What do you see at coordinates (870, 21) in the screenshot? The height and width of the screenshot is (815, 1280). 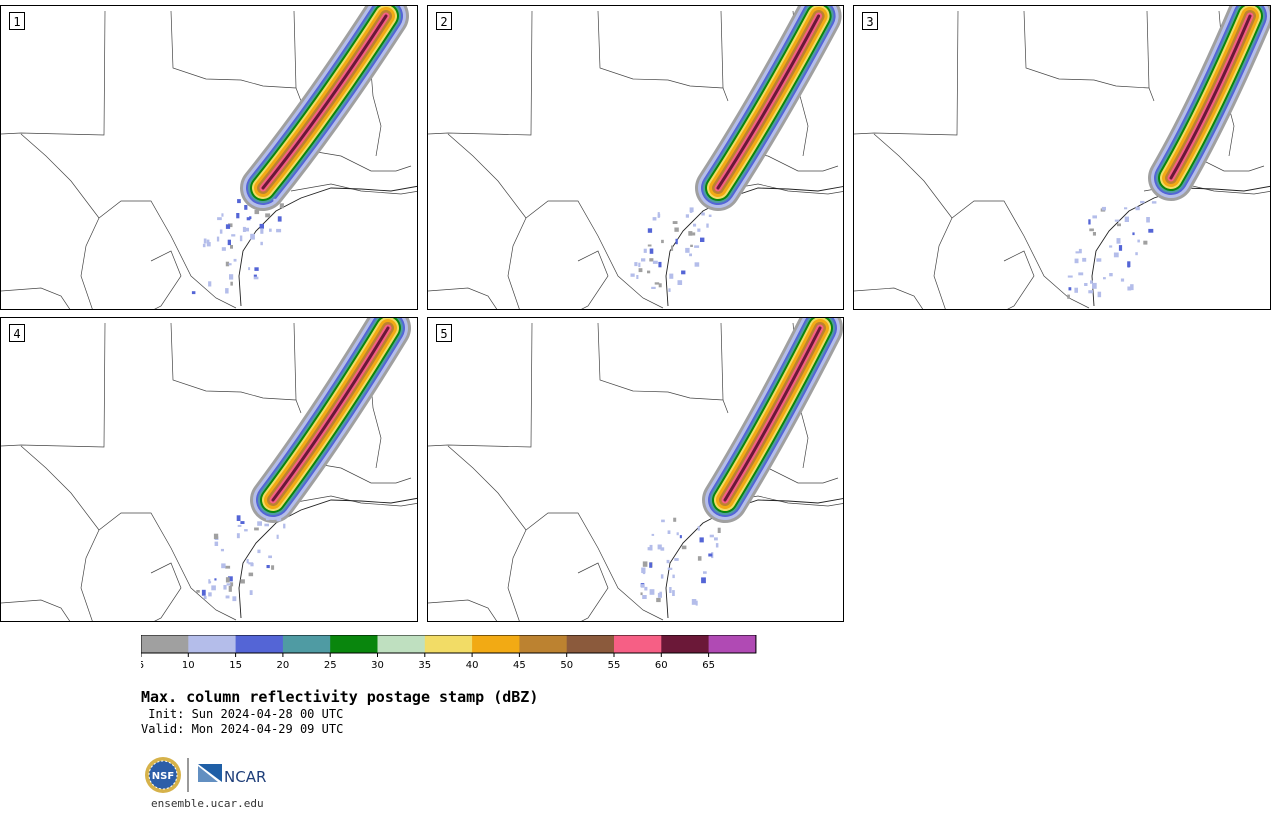 I see `panel-number: 3` at bounding box center [870, 21].